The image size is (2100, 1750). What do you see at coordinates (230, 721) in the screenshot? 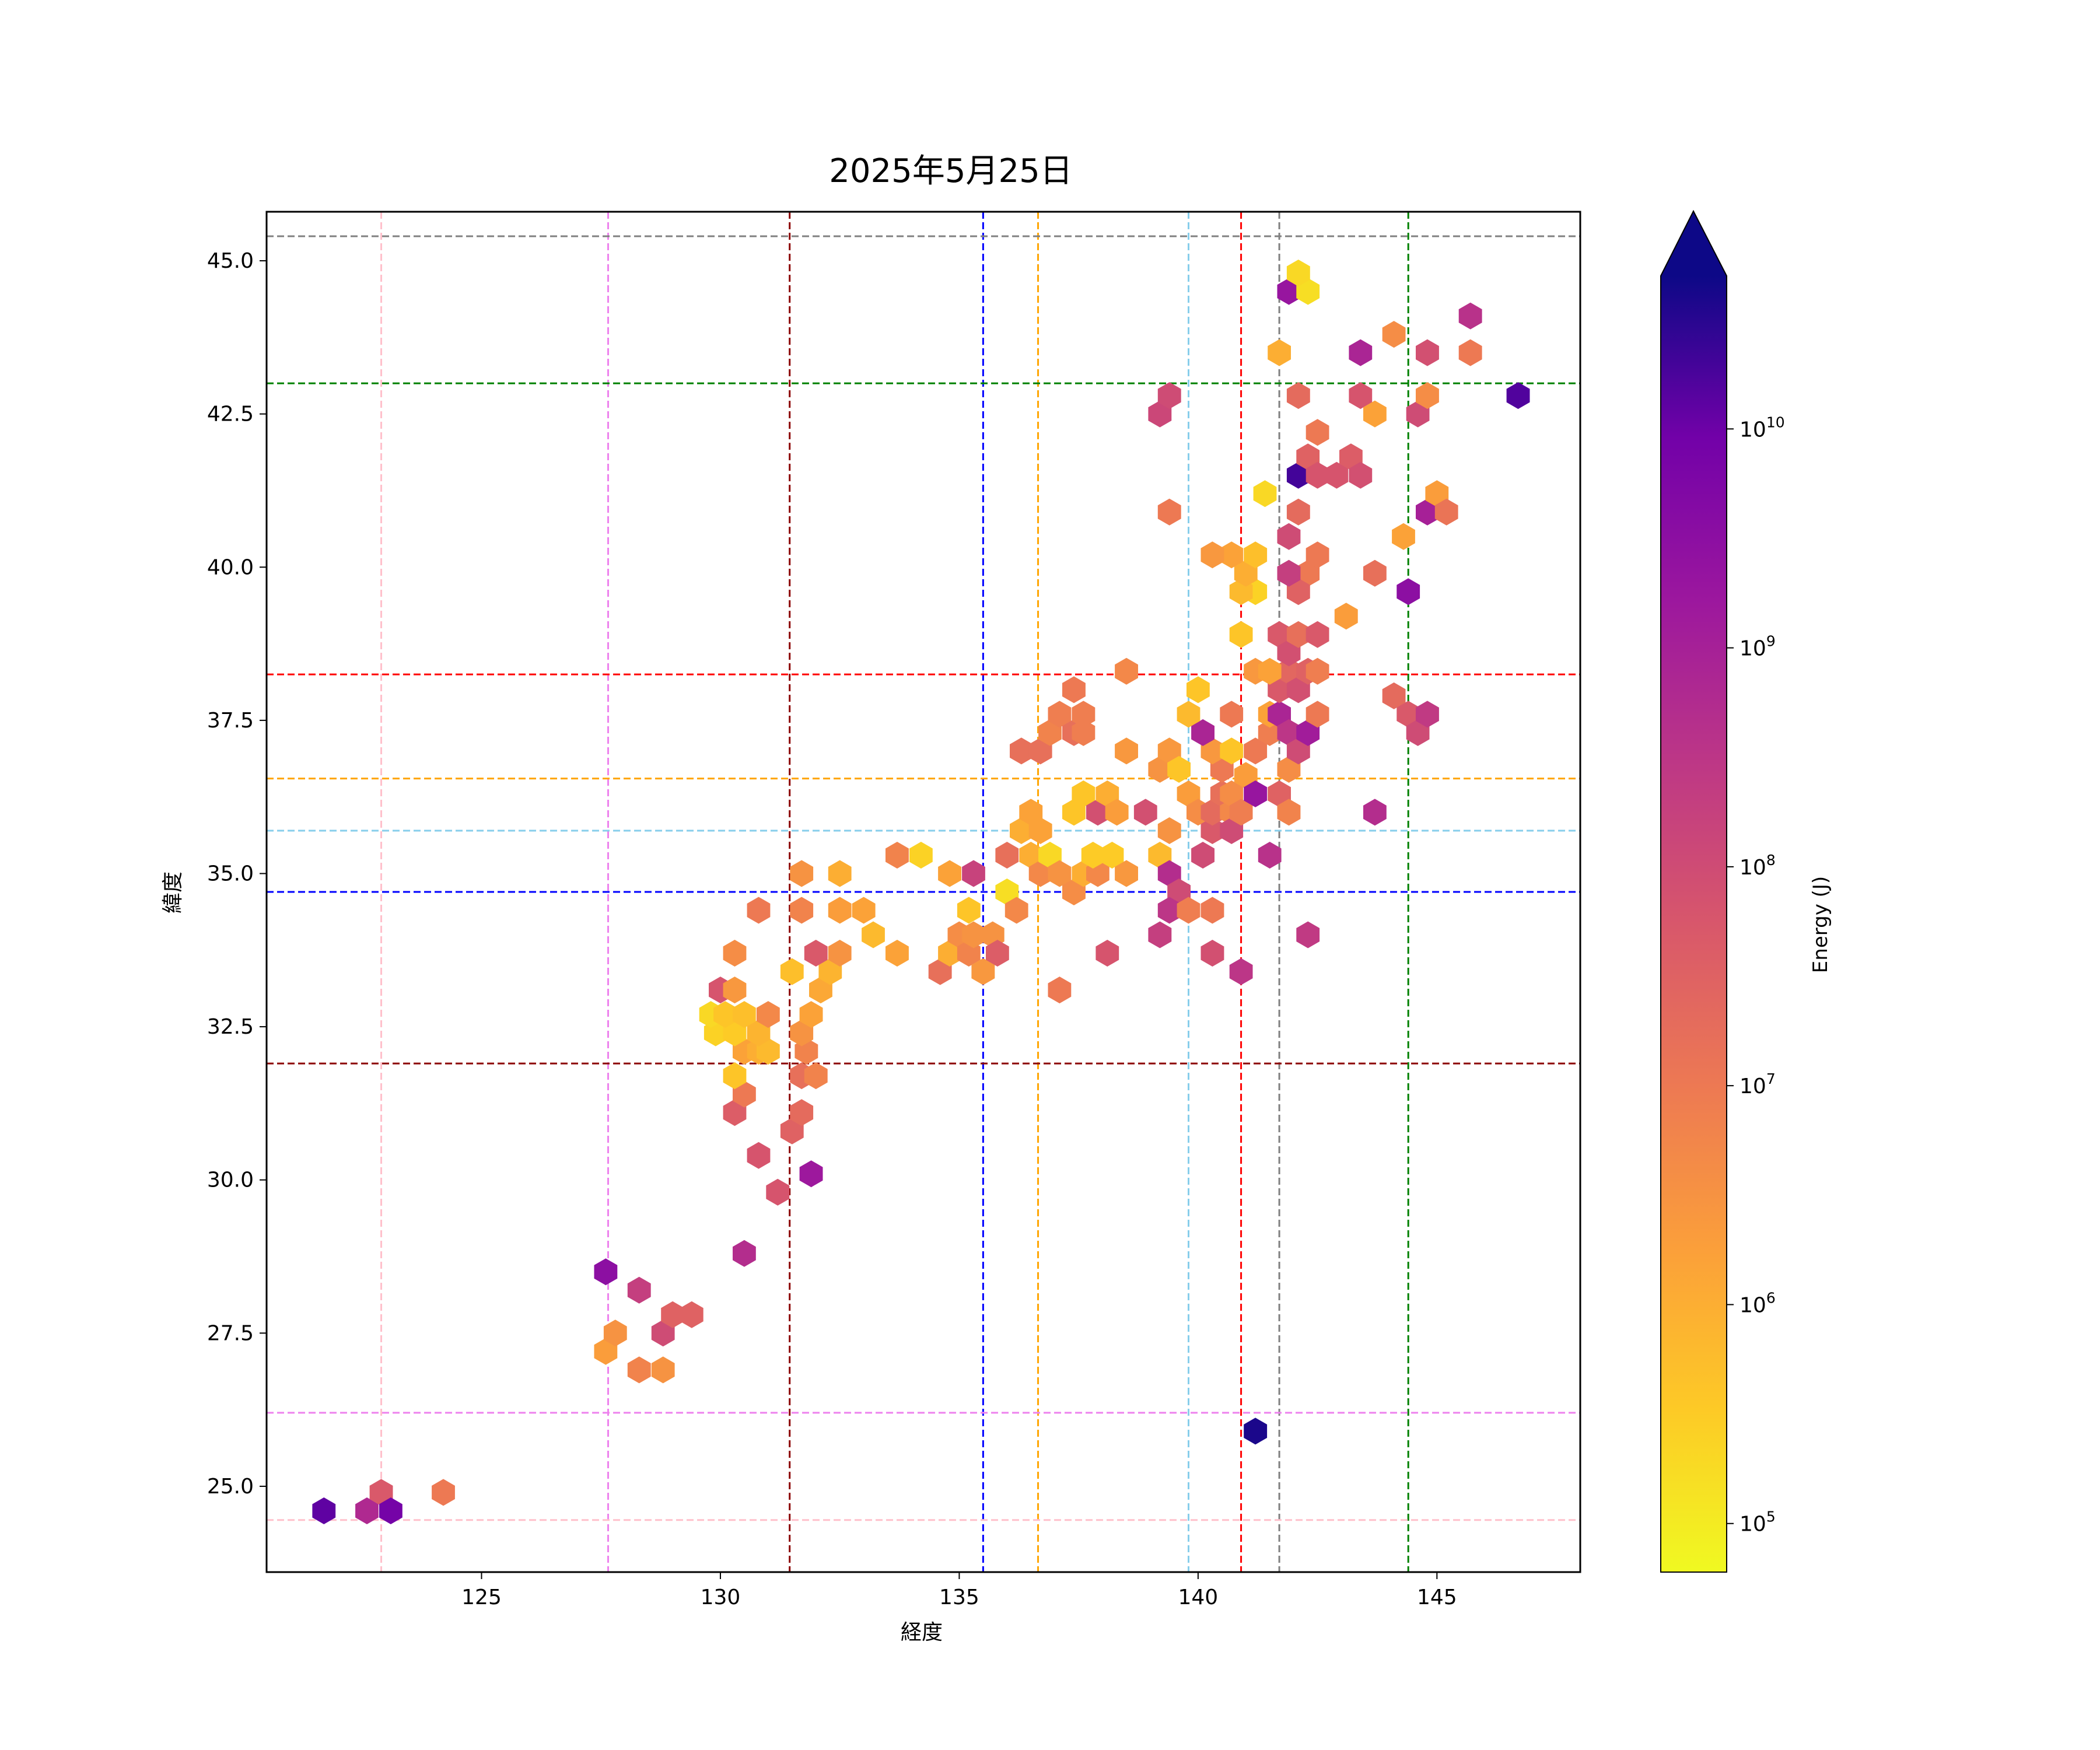
I see `y-tick-label: 37.5` at bounding box center [230, 721].